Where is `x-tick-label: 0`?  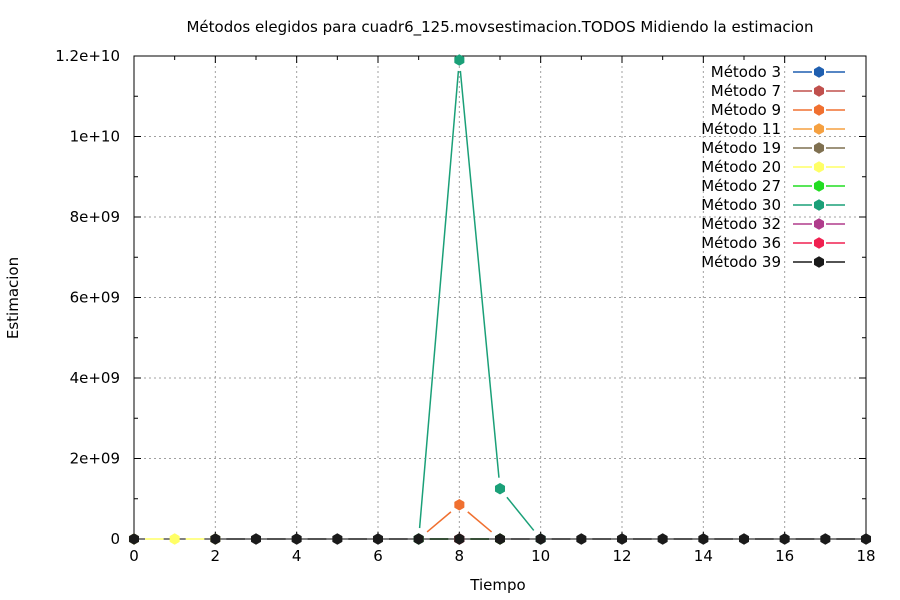 x-tick-label: 0 is located at coordinates (134, 556).